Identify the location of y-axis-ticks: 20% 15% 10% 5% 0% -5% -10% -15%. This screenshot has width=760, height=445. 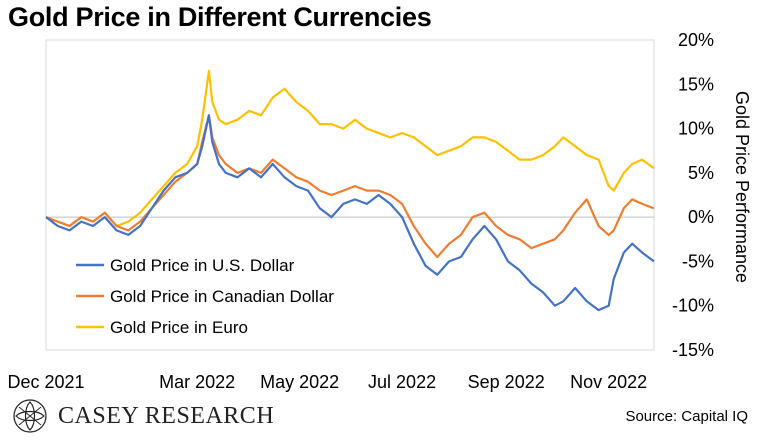
(693, 195).